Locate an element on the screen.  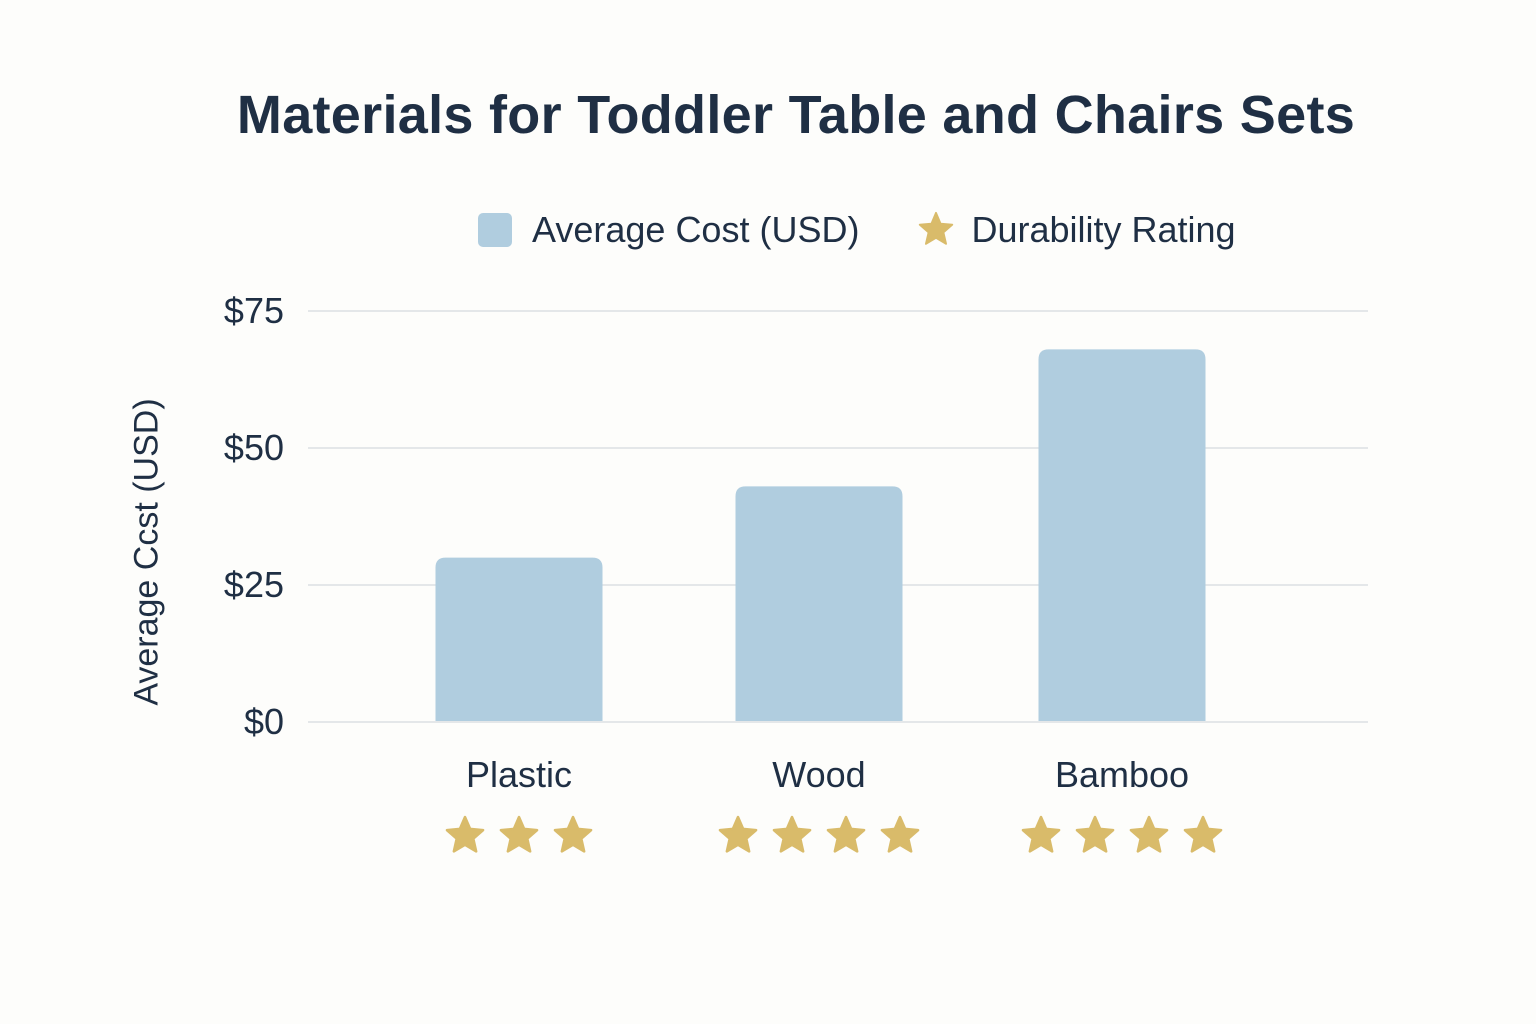
legend-swatch-cost is located at coordinates (495, 230).